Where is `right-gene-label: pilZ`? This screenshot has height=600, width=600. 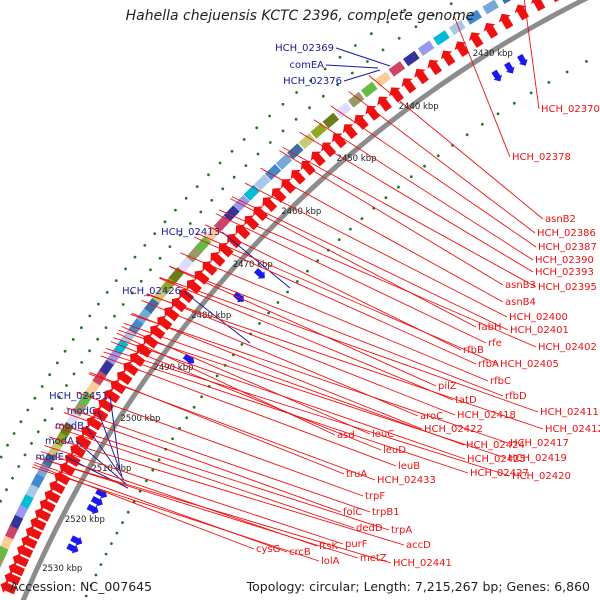 right-gene-label: pilZ is located at coordinates (447, 386).